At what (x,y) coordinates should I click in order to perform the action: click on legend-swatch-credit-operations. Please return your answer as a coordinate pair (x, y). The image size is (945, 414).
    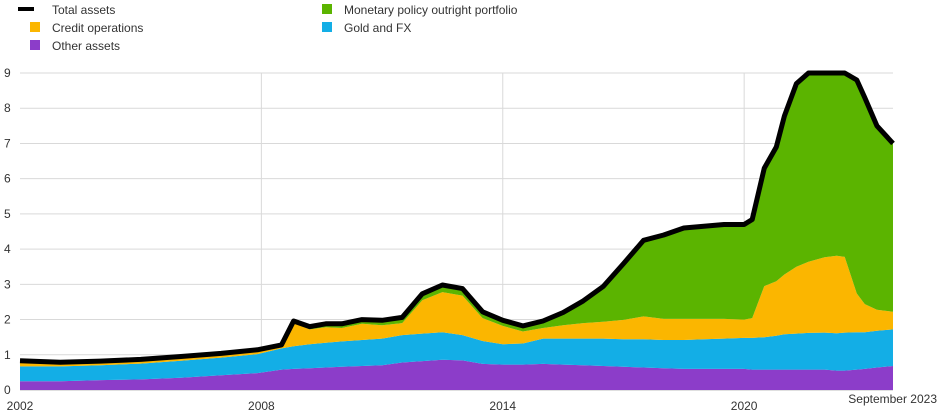
    Looking at the image, I should click on (35, 27).